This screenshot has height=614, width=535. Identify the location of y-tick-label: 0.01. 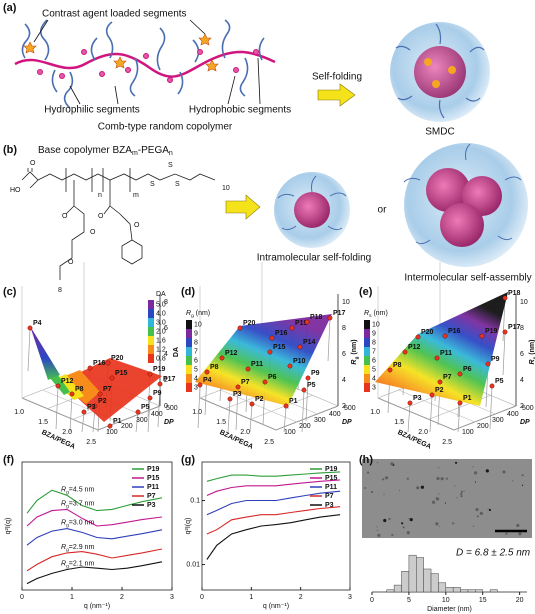
(193, 564).